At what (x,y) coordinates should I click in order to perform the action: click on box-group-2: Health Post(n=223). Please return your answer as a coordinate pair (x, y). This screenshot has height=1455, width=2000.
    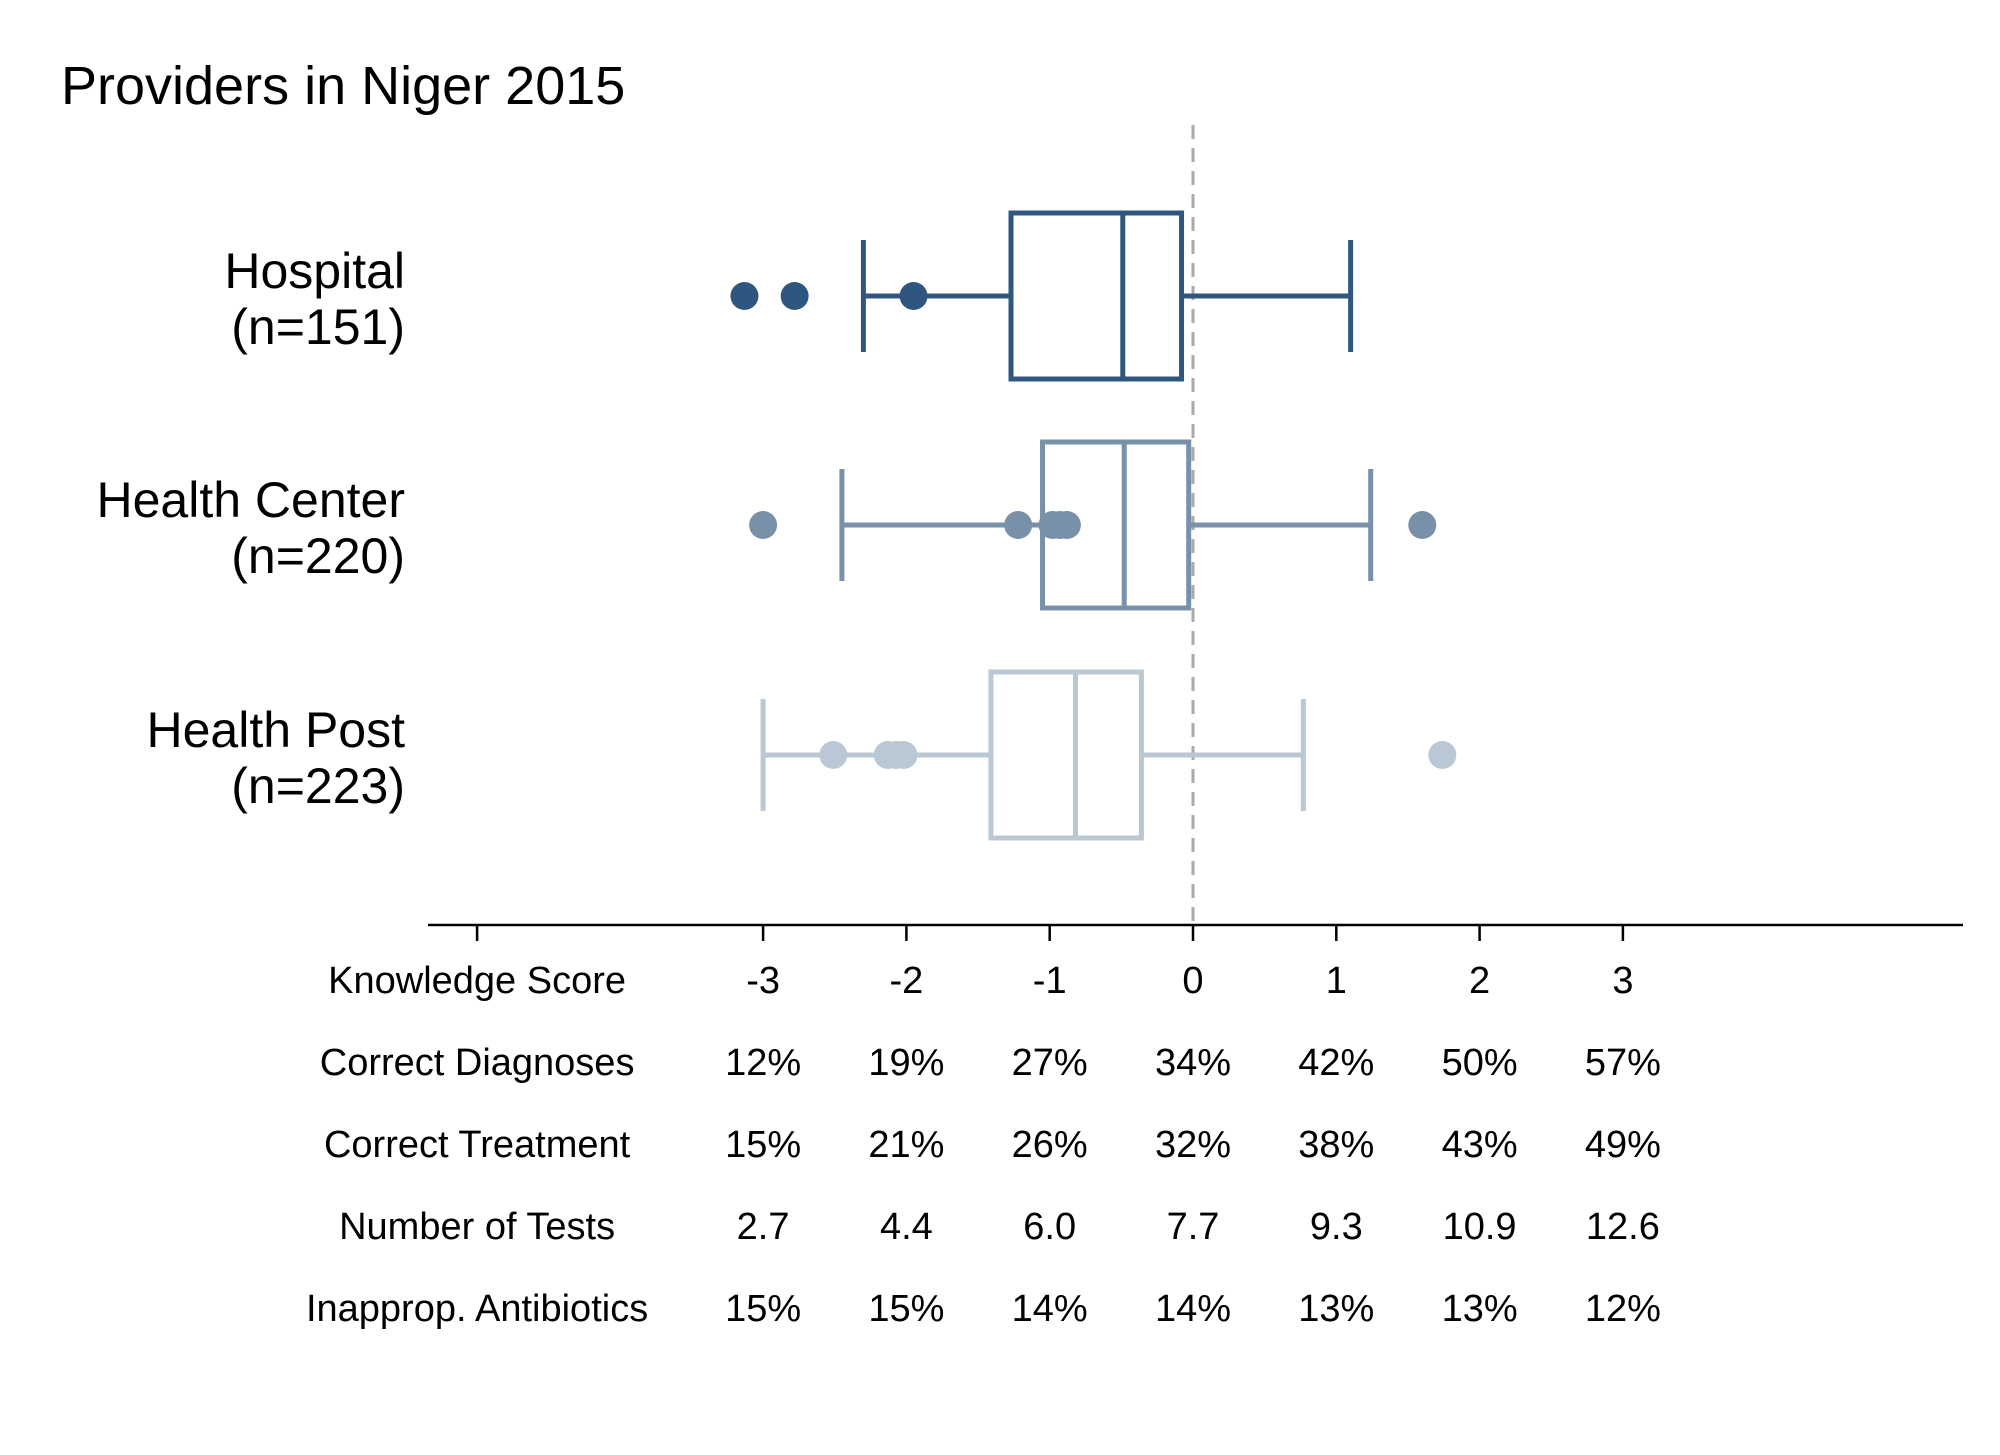
    Looking at the image, I should click on (802, 755).